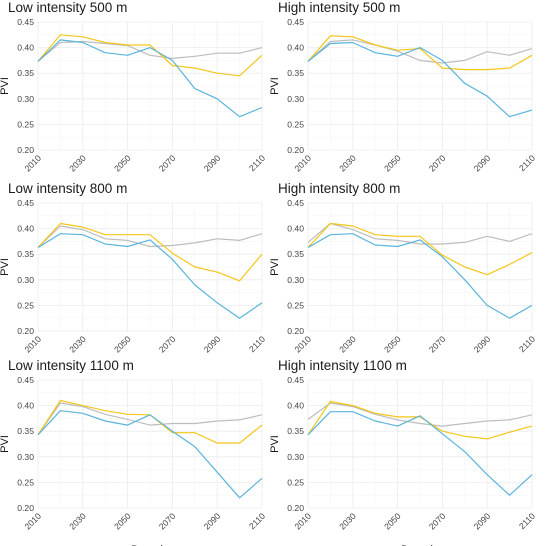  What do you see at coordinates (339, 188) in the screenshot?
I see `panel-title: High intensity 800 m` at bounding box center [339, 188].